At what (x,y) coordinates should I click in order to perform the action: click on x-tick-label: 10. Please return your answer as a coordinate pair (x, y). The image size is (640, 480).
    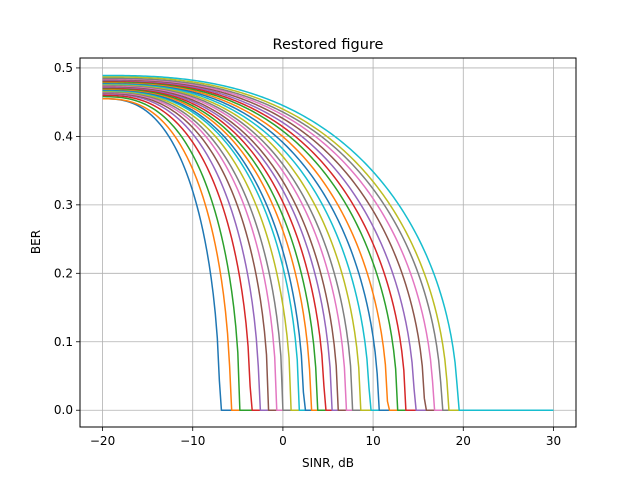
    Looking at the image, I should click on (372, 441).